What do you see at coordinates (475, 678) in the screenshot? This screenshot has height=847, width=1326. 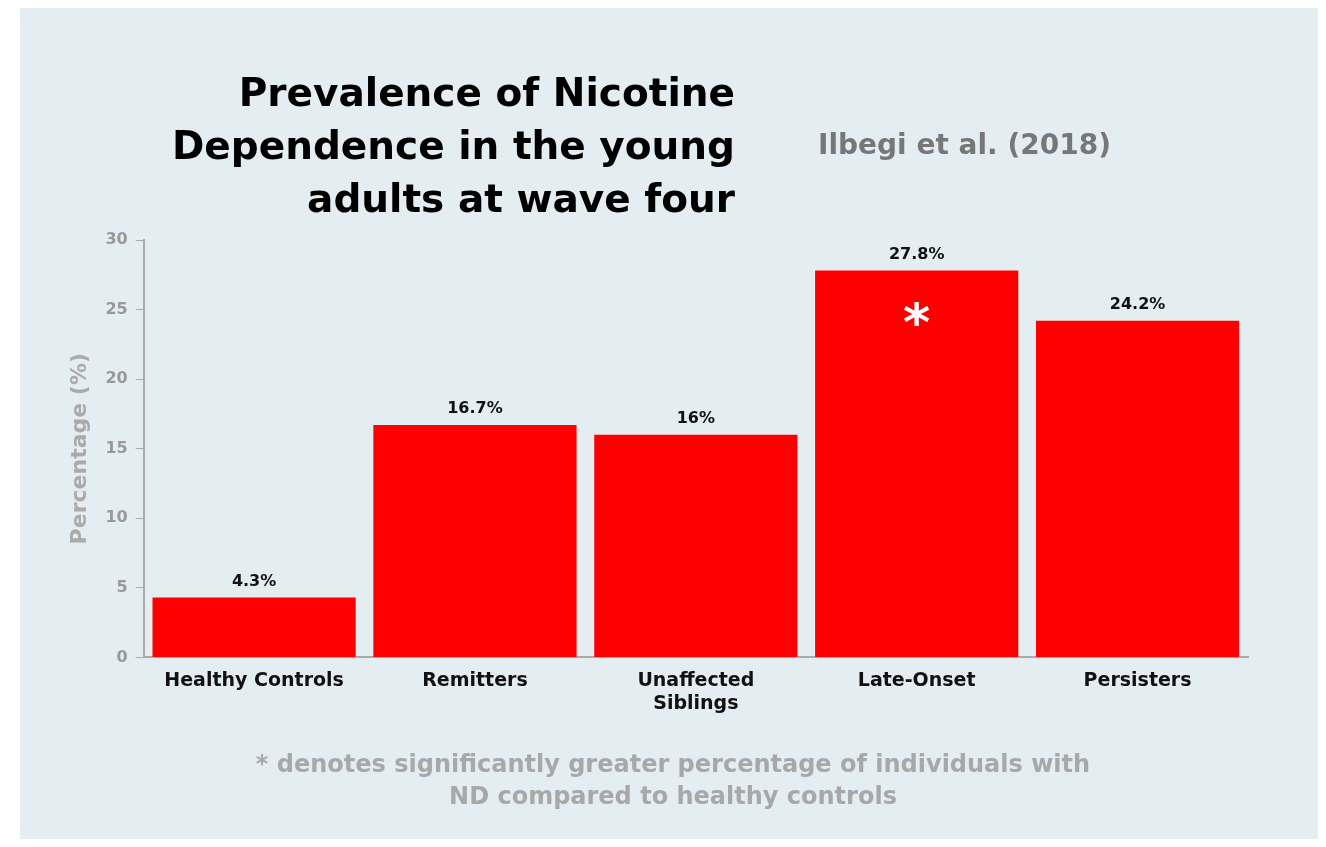 I see `x-tick-label: Remitters` at bounding box center [475, 678].